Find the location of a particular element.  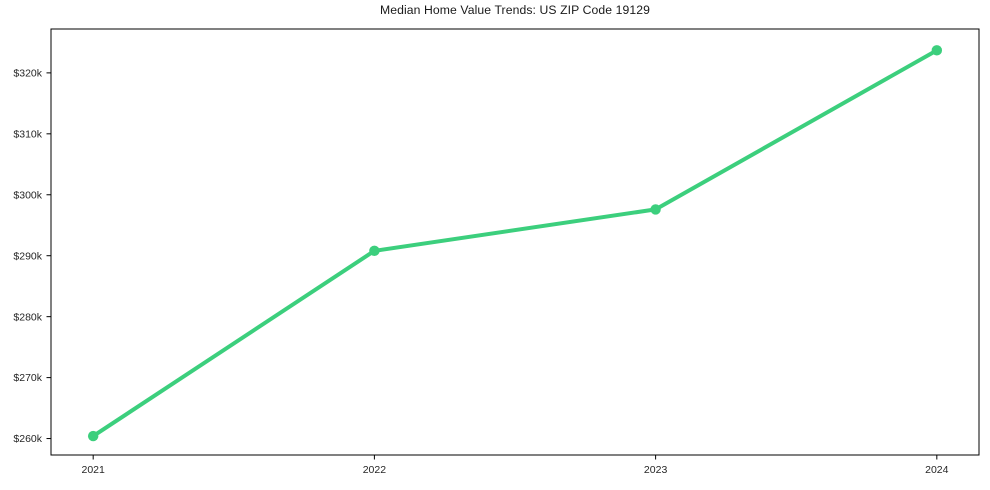

y-tick-label: $300k is located at coordinates (27, 195).